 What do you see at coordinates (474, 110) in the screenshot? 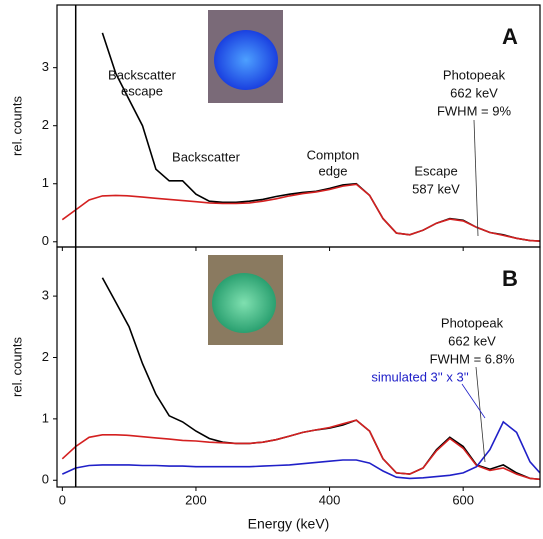
I see `annotation: FWHM = 9%` at bounding box center [474, 110].